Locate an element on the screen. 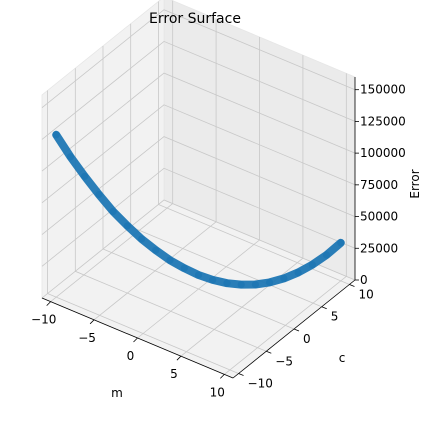 The height and width of the screenshot is (421, 424). x-tick-label: −5 is located at coordinates (87, 338).